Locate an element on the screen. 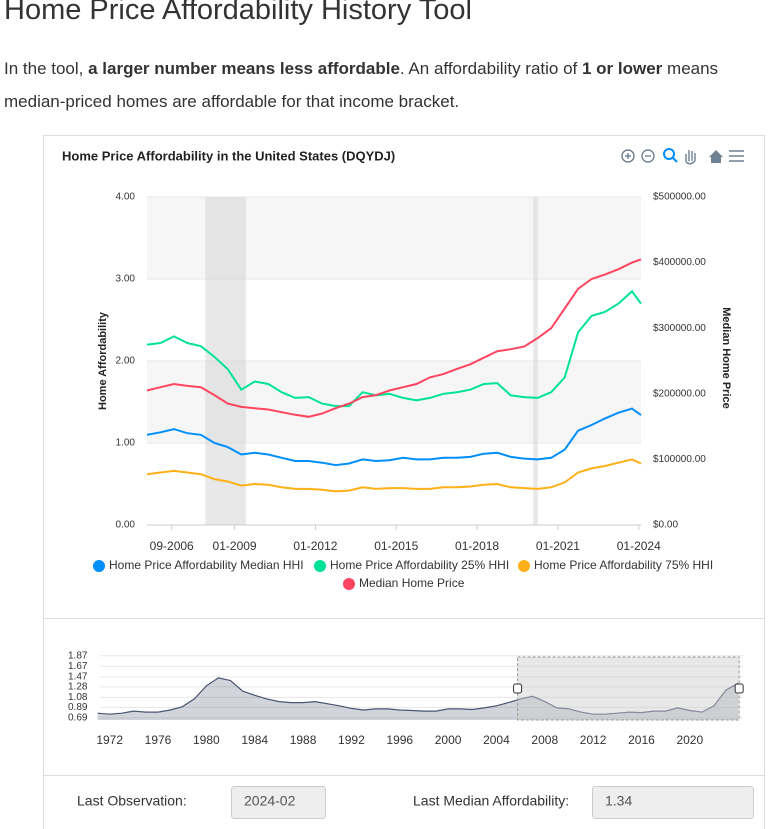 Image resolution: width=768 pixels, height=829 pixels. x-tick-label: 01-2021 is located at coordinates (558, 546).